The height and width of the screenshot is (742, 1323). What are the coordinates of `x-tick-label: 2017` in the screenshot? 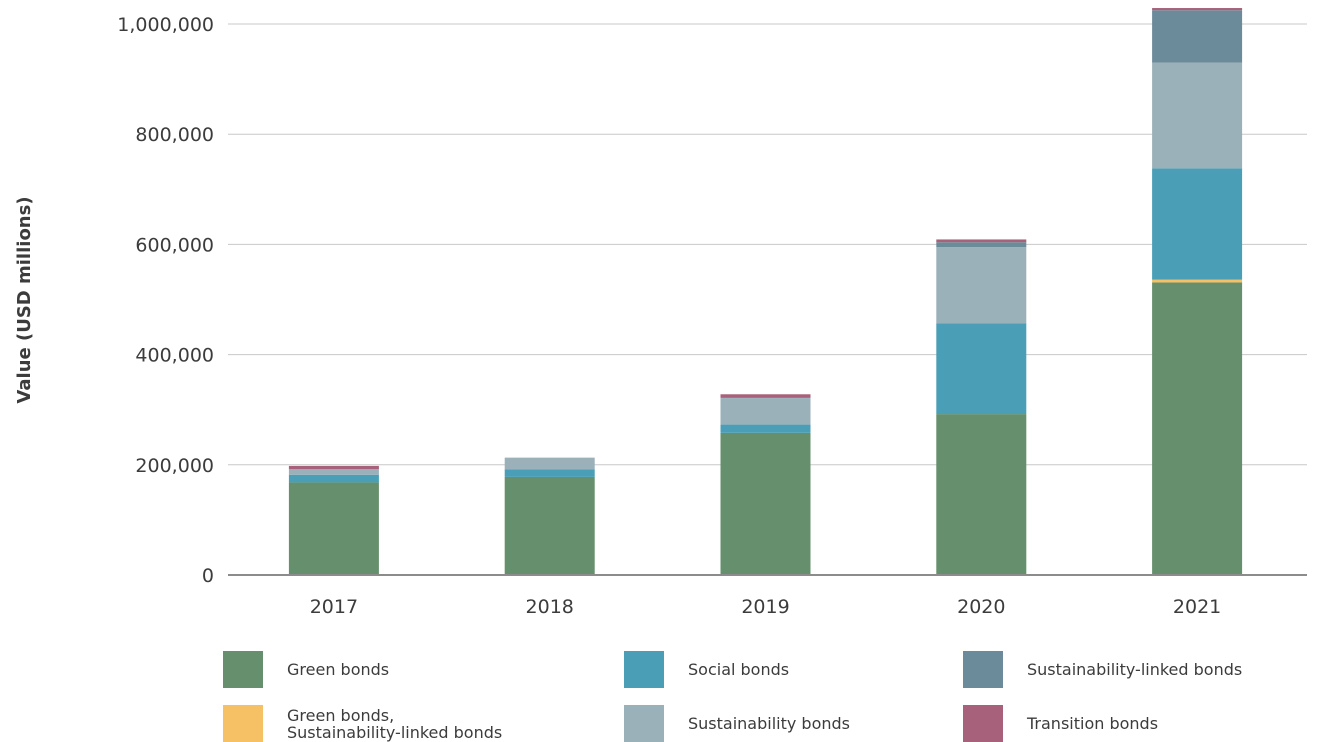 It's located at (334, 607).